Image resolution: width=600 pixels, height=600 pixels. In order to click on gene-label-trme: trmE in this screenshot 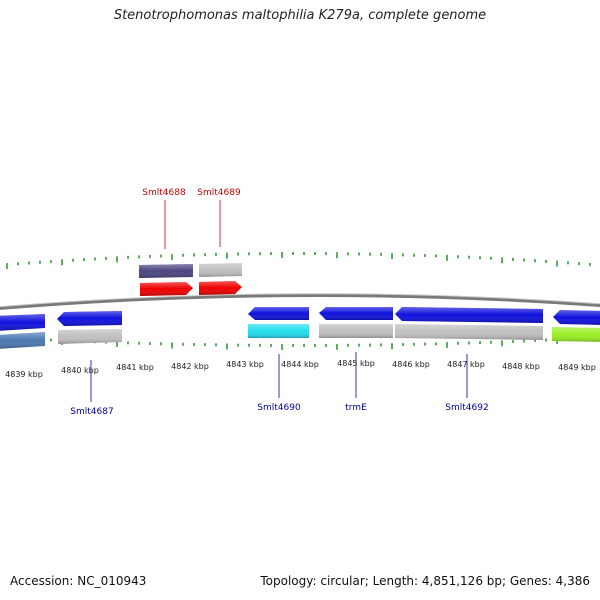, I will do `click(356, 408)`.